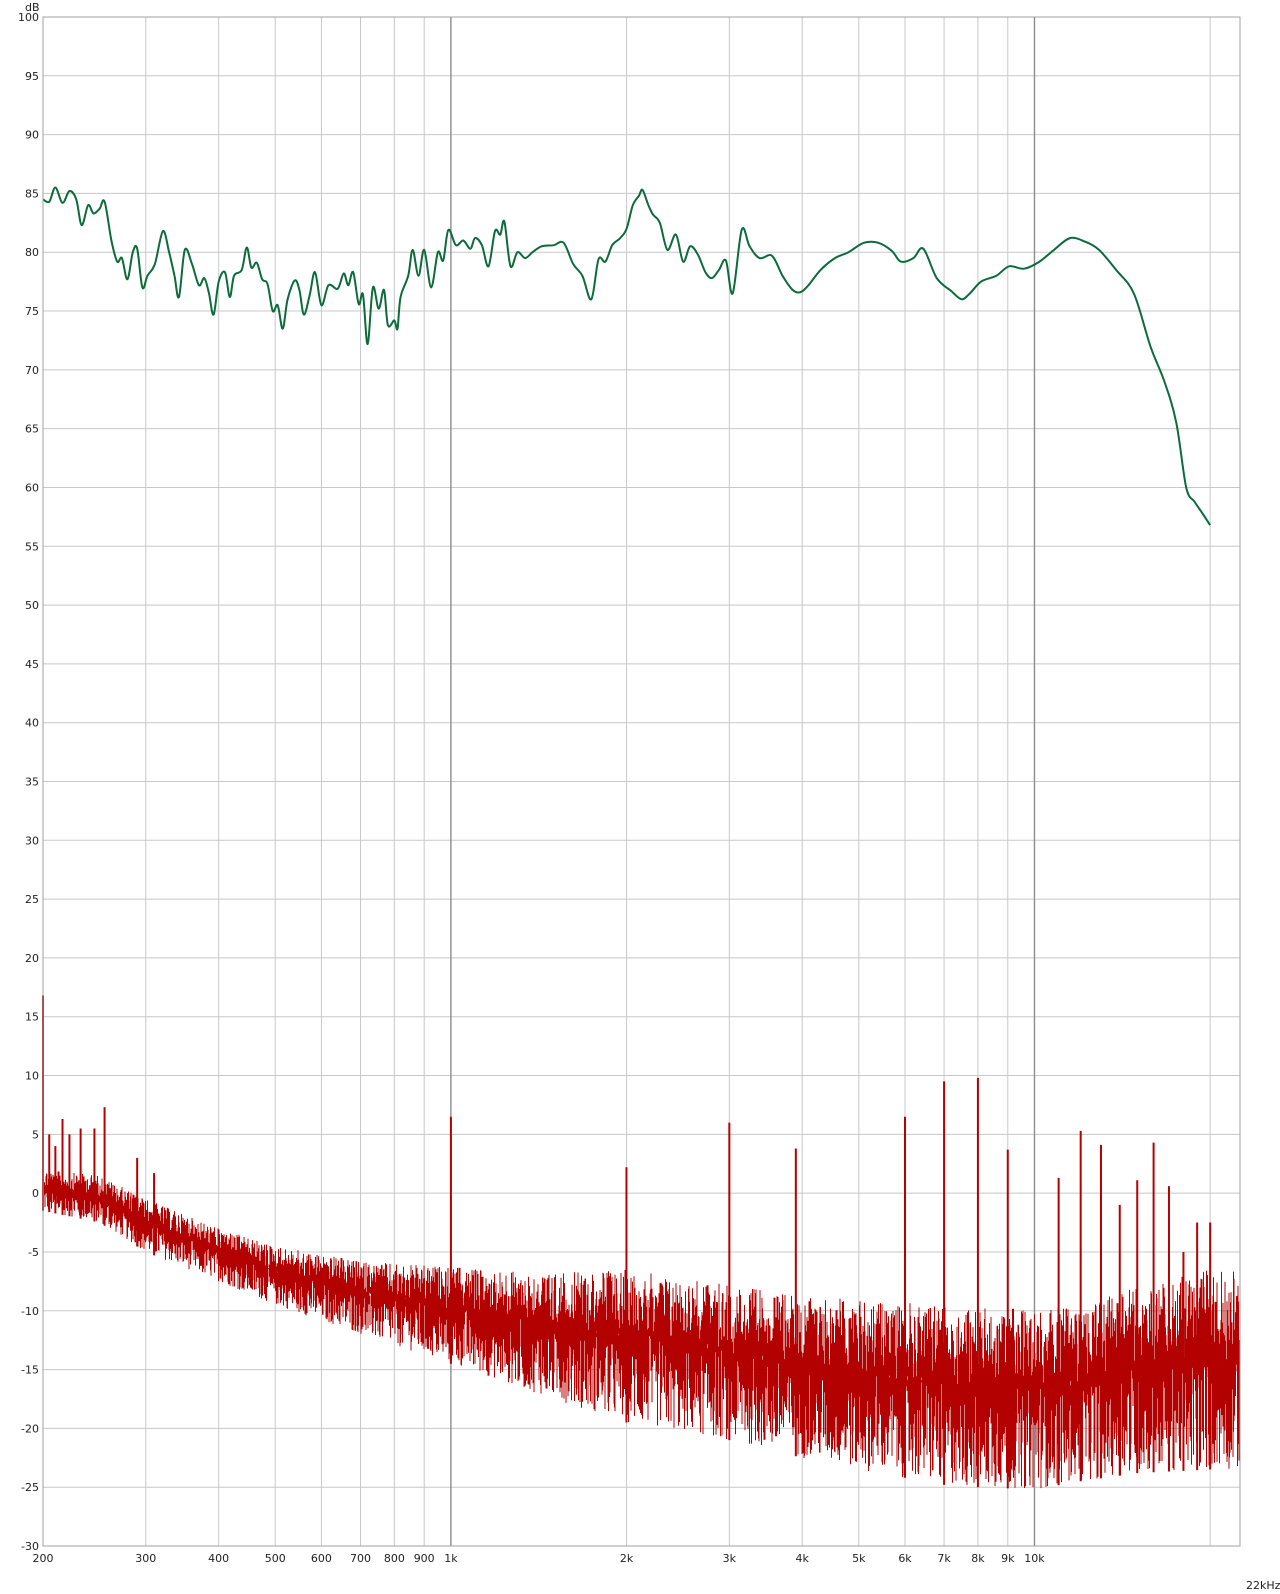 This screenshot has height=1594, width=1280. What do you see at coordinates (30, 1487) in the screenshot?
I see `y-tick-label: -25` at bounding box center [30, 1487].